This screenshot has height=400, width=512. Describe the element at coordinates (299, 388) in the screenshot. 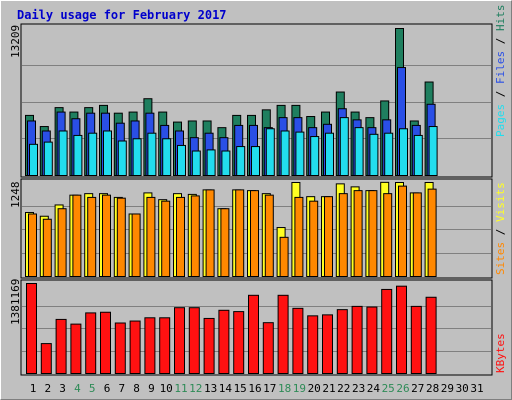

I see `x-tick-label: 19` at that location.